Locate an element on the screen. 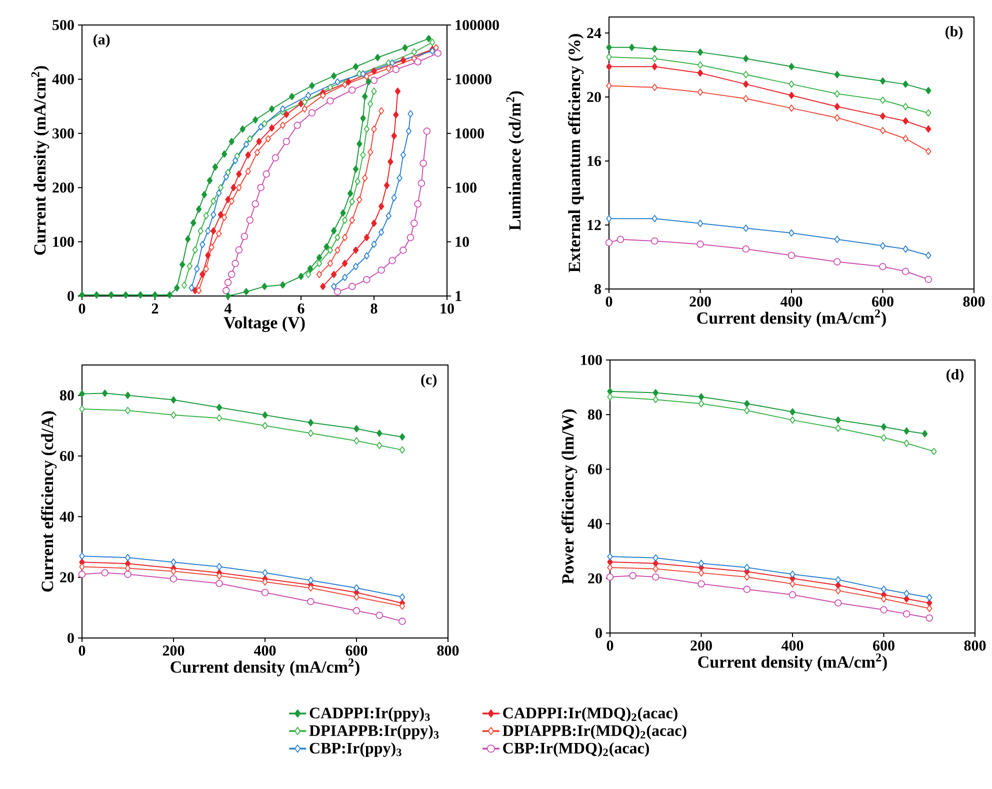 The width and height of the screenshot is (992, 789). x-tick-label: 6 is located at coordinates (301, 309).